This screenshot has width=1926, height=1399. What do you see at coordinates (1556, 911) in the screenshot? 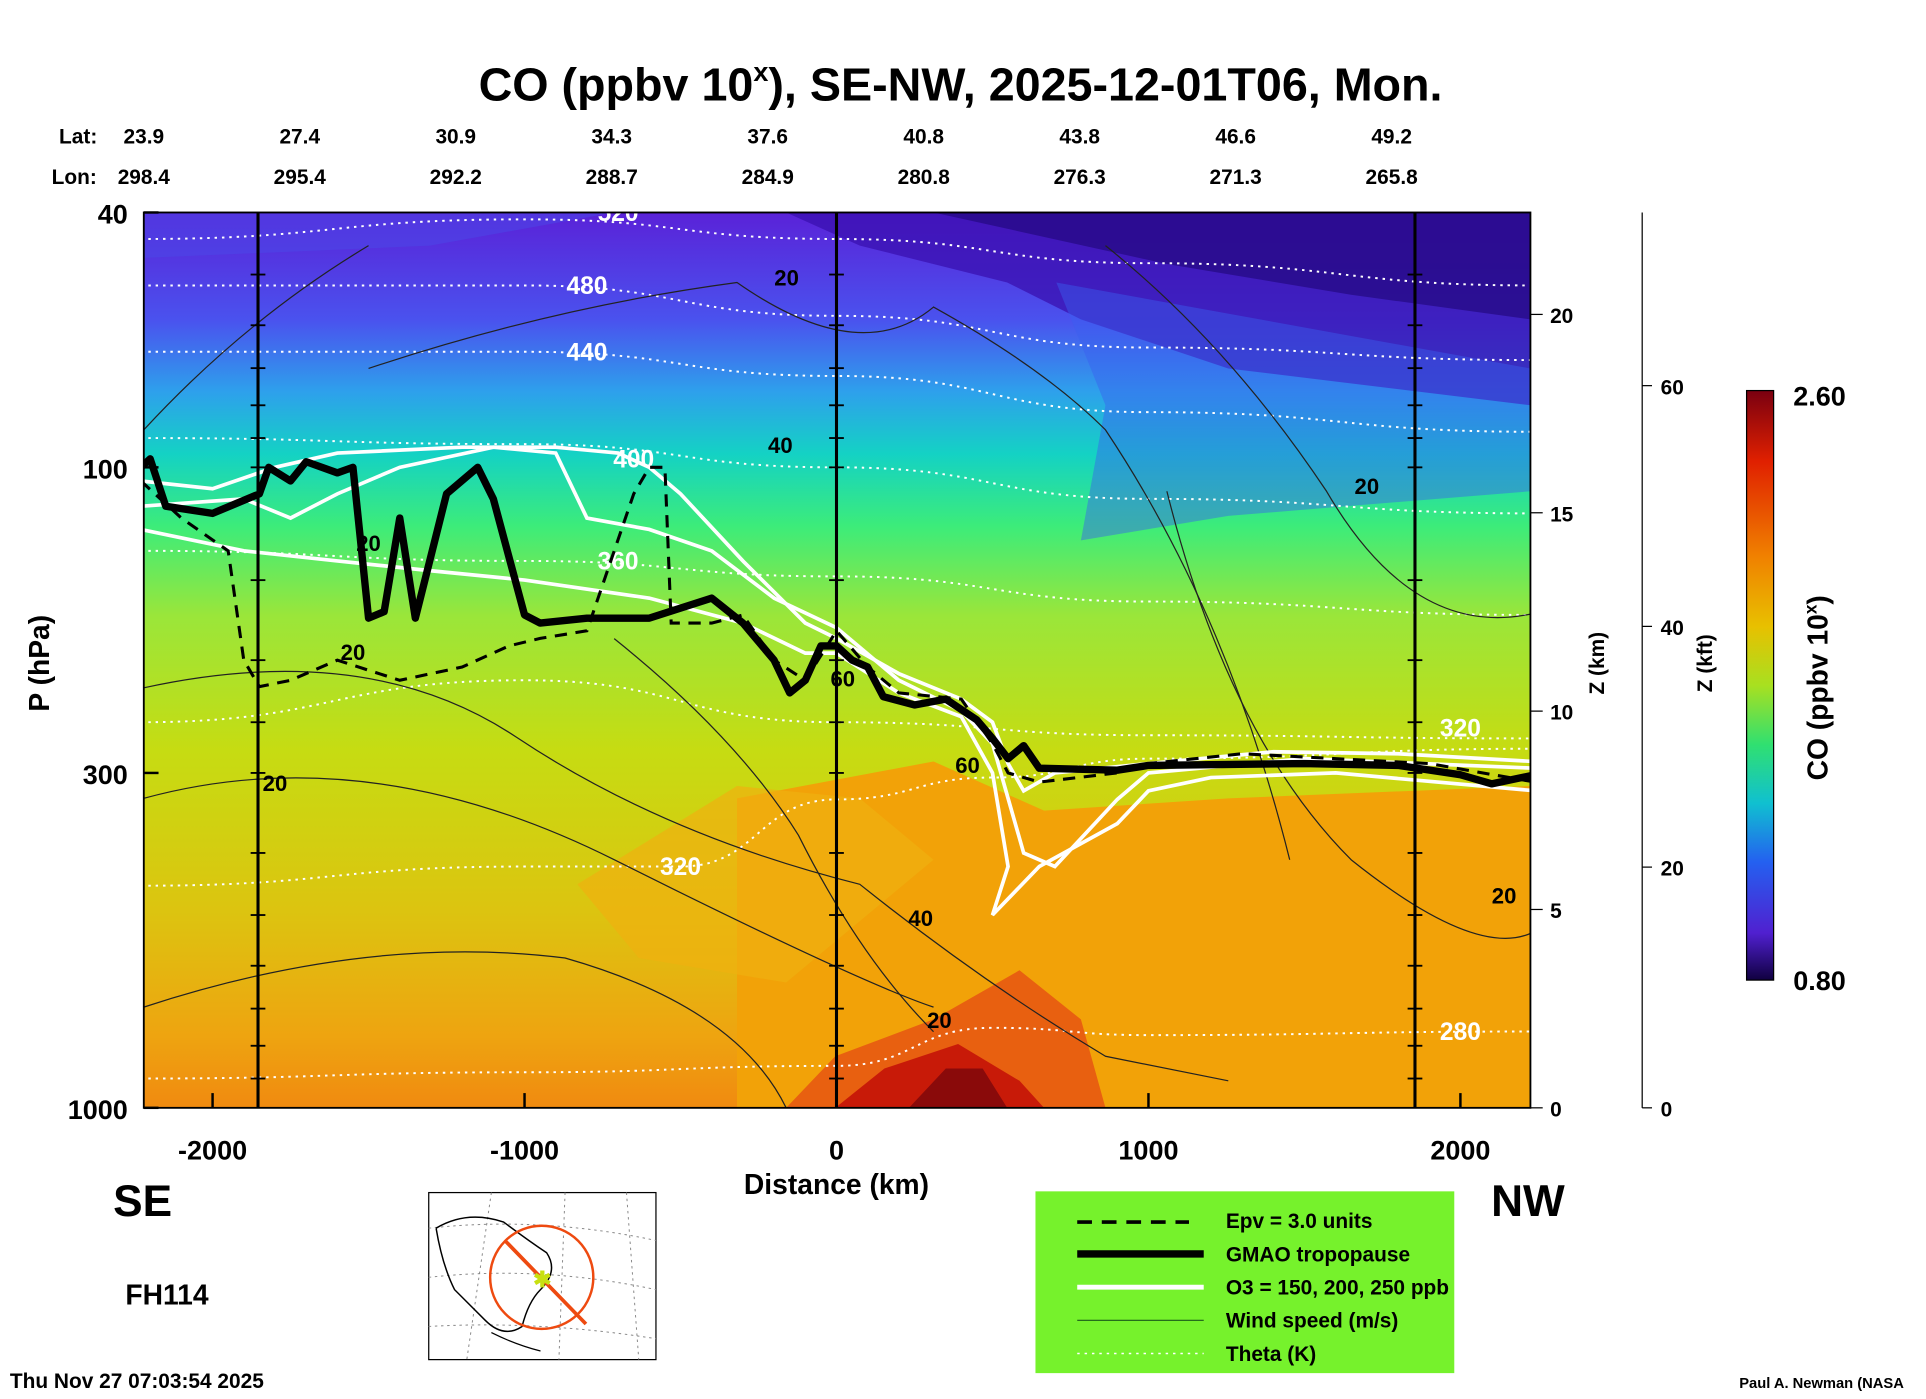
I see `z-km-tick-label: 5` at bounding box center [1556, 911].